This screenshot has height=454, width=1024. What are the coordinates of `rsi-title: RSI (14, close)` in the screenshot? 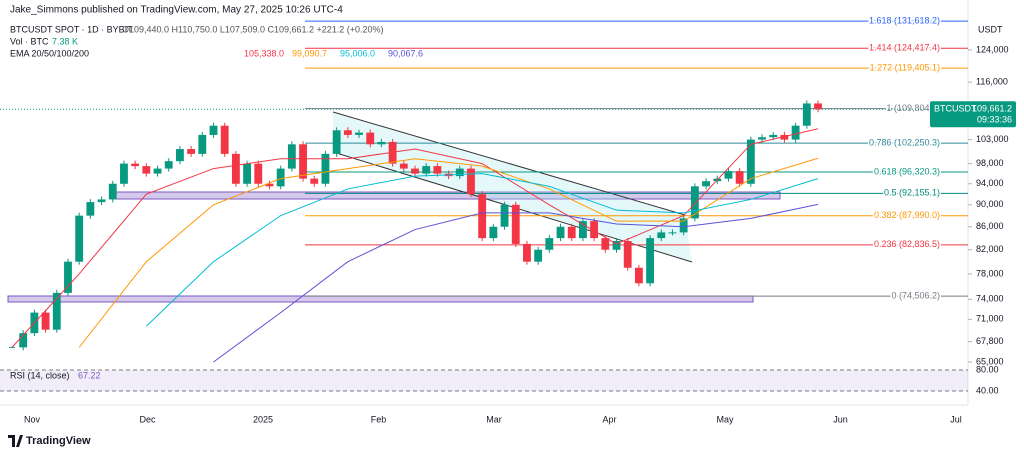 It's located at (40, 375).